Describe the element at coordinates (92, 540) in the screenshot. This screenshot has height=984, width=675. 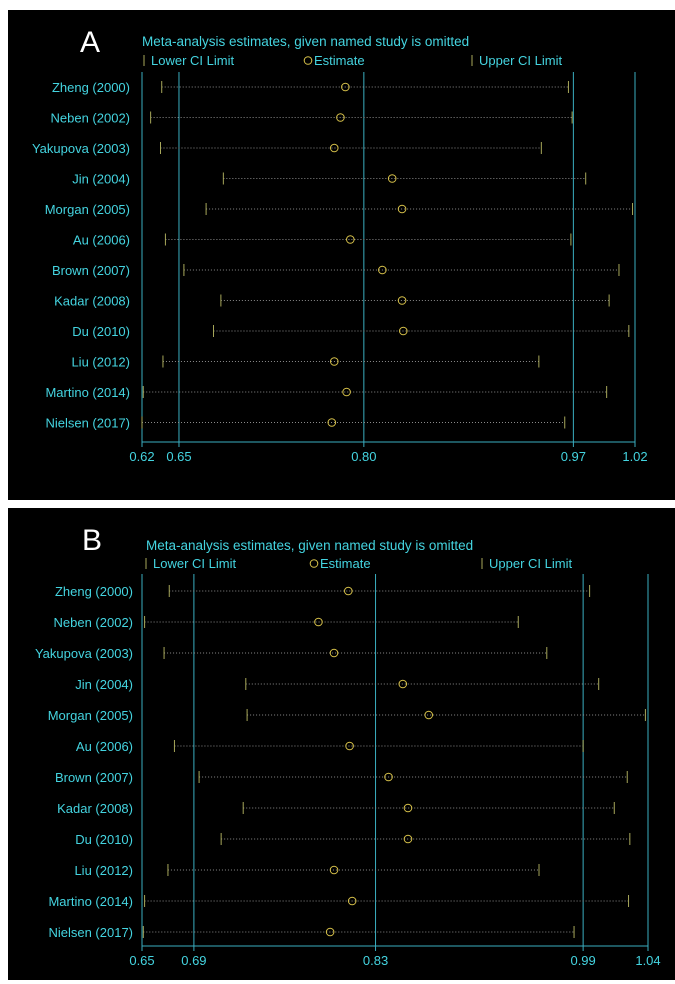
I see `panel-label: B` at that location.